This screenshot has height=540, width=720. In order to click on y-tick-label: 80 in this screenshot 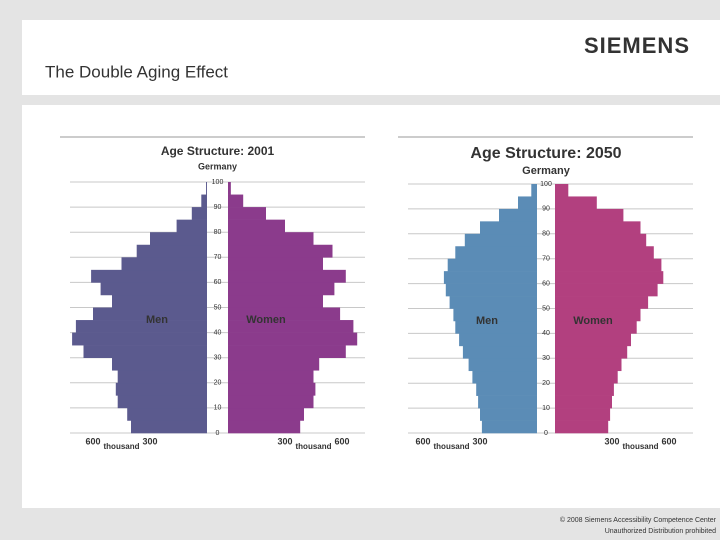, I will do `click(218, 232)`.